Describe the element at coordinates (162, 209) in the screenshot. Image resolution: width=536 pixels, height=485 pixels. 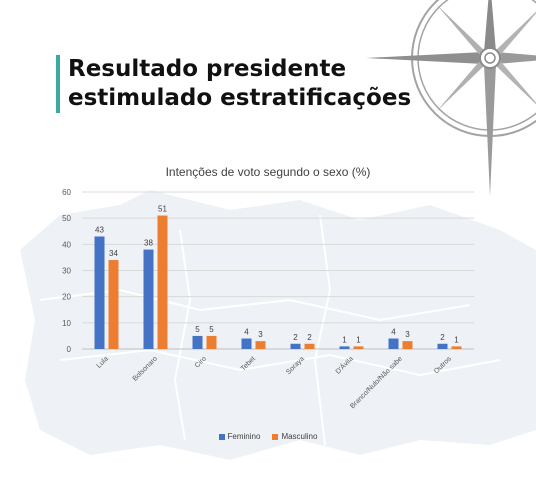
I see `data-label: 51` at that location.